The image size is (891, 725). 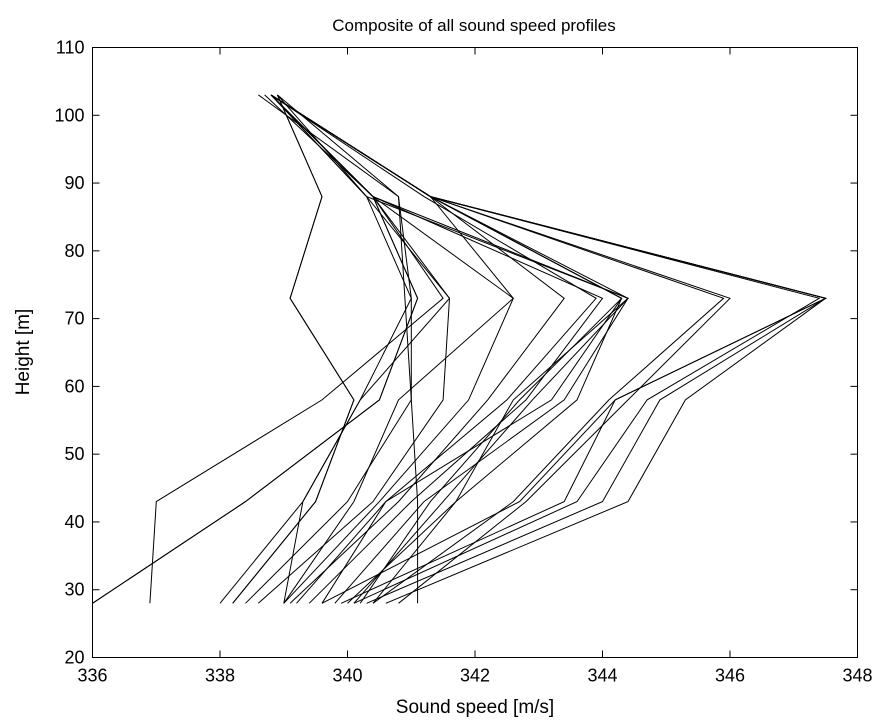 I want to click on y-tick-label: 110, so click(x=70, y=48).